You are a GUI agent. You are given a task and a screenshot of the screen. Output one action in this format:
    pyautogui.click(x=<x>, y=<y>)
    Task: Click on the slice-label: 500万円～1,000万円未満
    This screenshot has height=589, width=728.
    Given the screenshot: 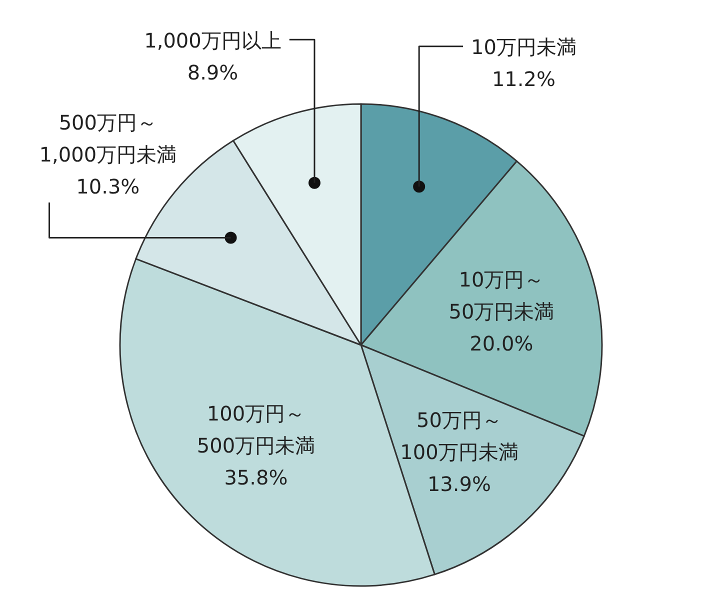 What is the action you would take?
    pyautogui.click(x=108, y=138)
    